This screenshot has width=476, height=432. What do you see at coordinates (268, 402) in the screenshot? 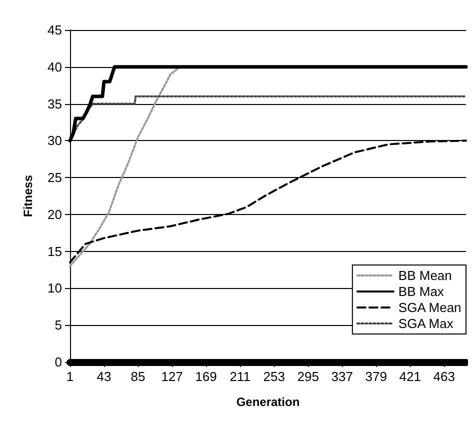
I see `x-axis-title: Generation` at bounding box center [268, 402].